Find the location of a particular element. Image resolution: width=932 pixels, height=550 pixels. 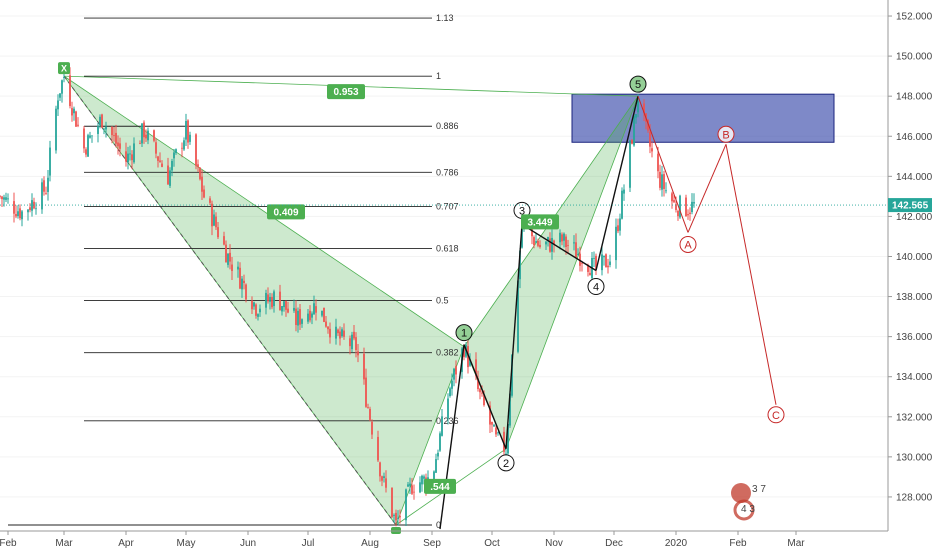

impulse-wave-label: 4 is located at coordinates (596, 288).